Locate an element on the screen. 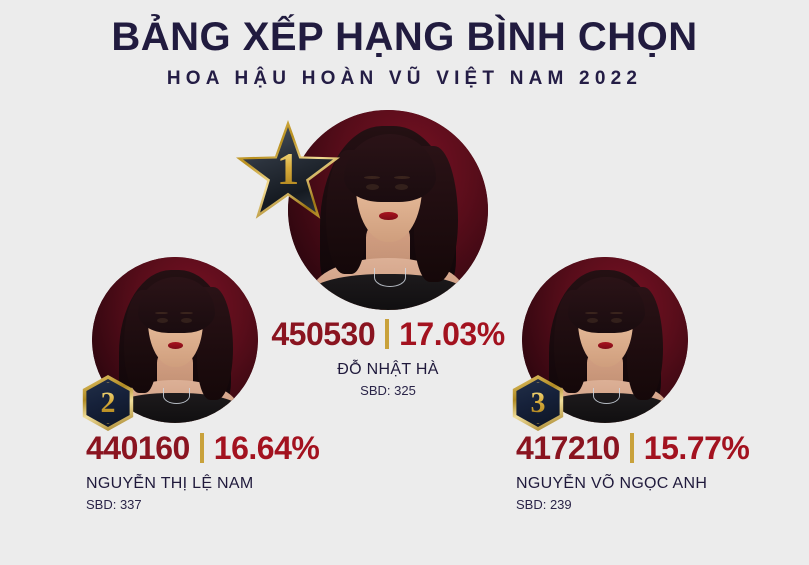  page-subtitle: HOA HẬU HOÀN VŨ VIỆT NAM 2022 is located at coordinates (404, 78).